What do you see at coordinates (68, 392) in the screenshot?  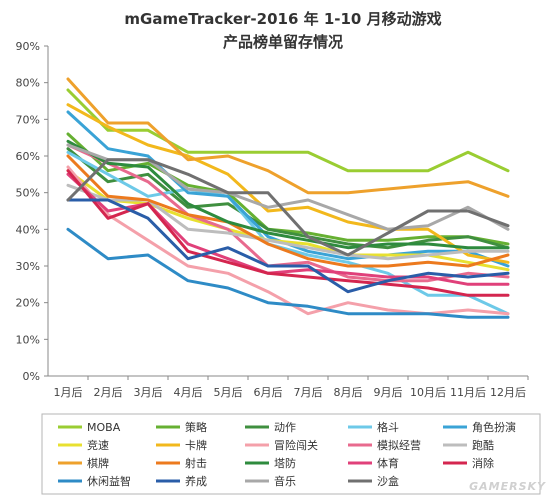 I see `x-tick-label: 1月后` at bounding box center [68, 392].